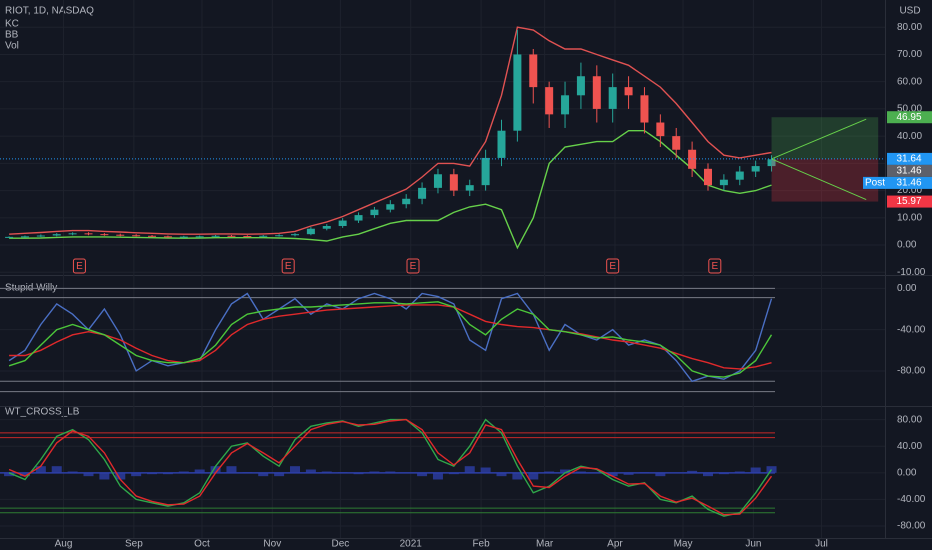 This screenshot has width=932, height=550. I want to click on y-tick-label: -80.00, so click(911, 526).